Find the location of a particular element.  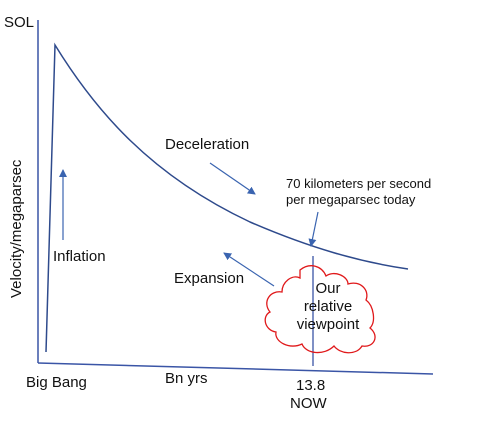

viewpoint-cloud is located at coordinates (320, 309).